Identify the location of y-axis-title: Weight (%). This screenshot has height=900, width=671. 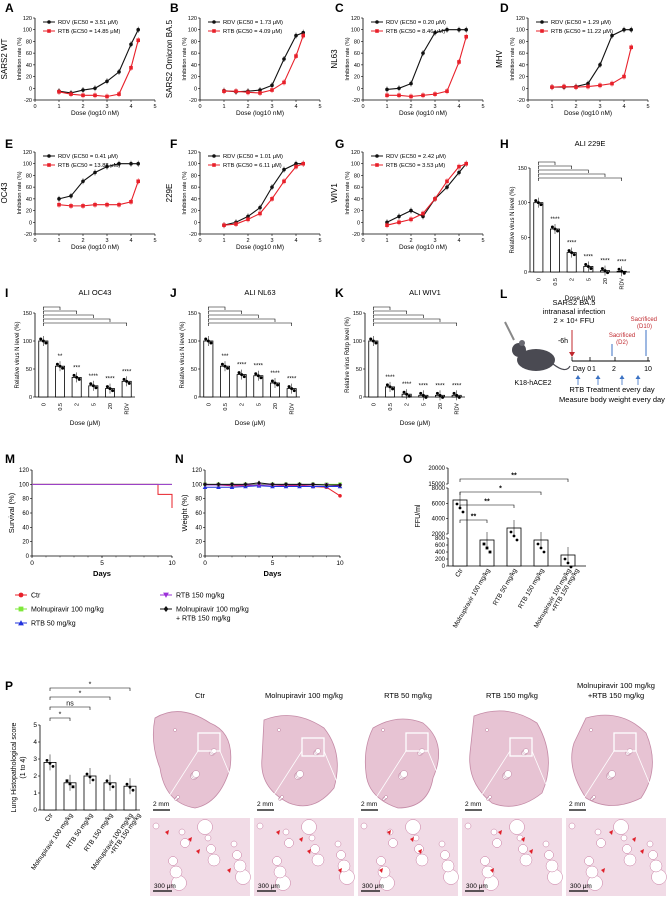
(184, 512).